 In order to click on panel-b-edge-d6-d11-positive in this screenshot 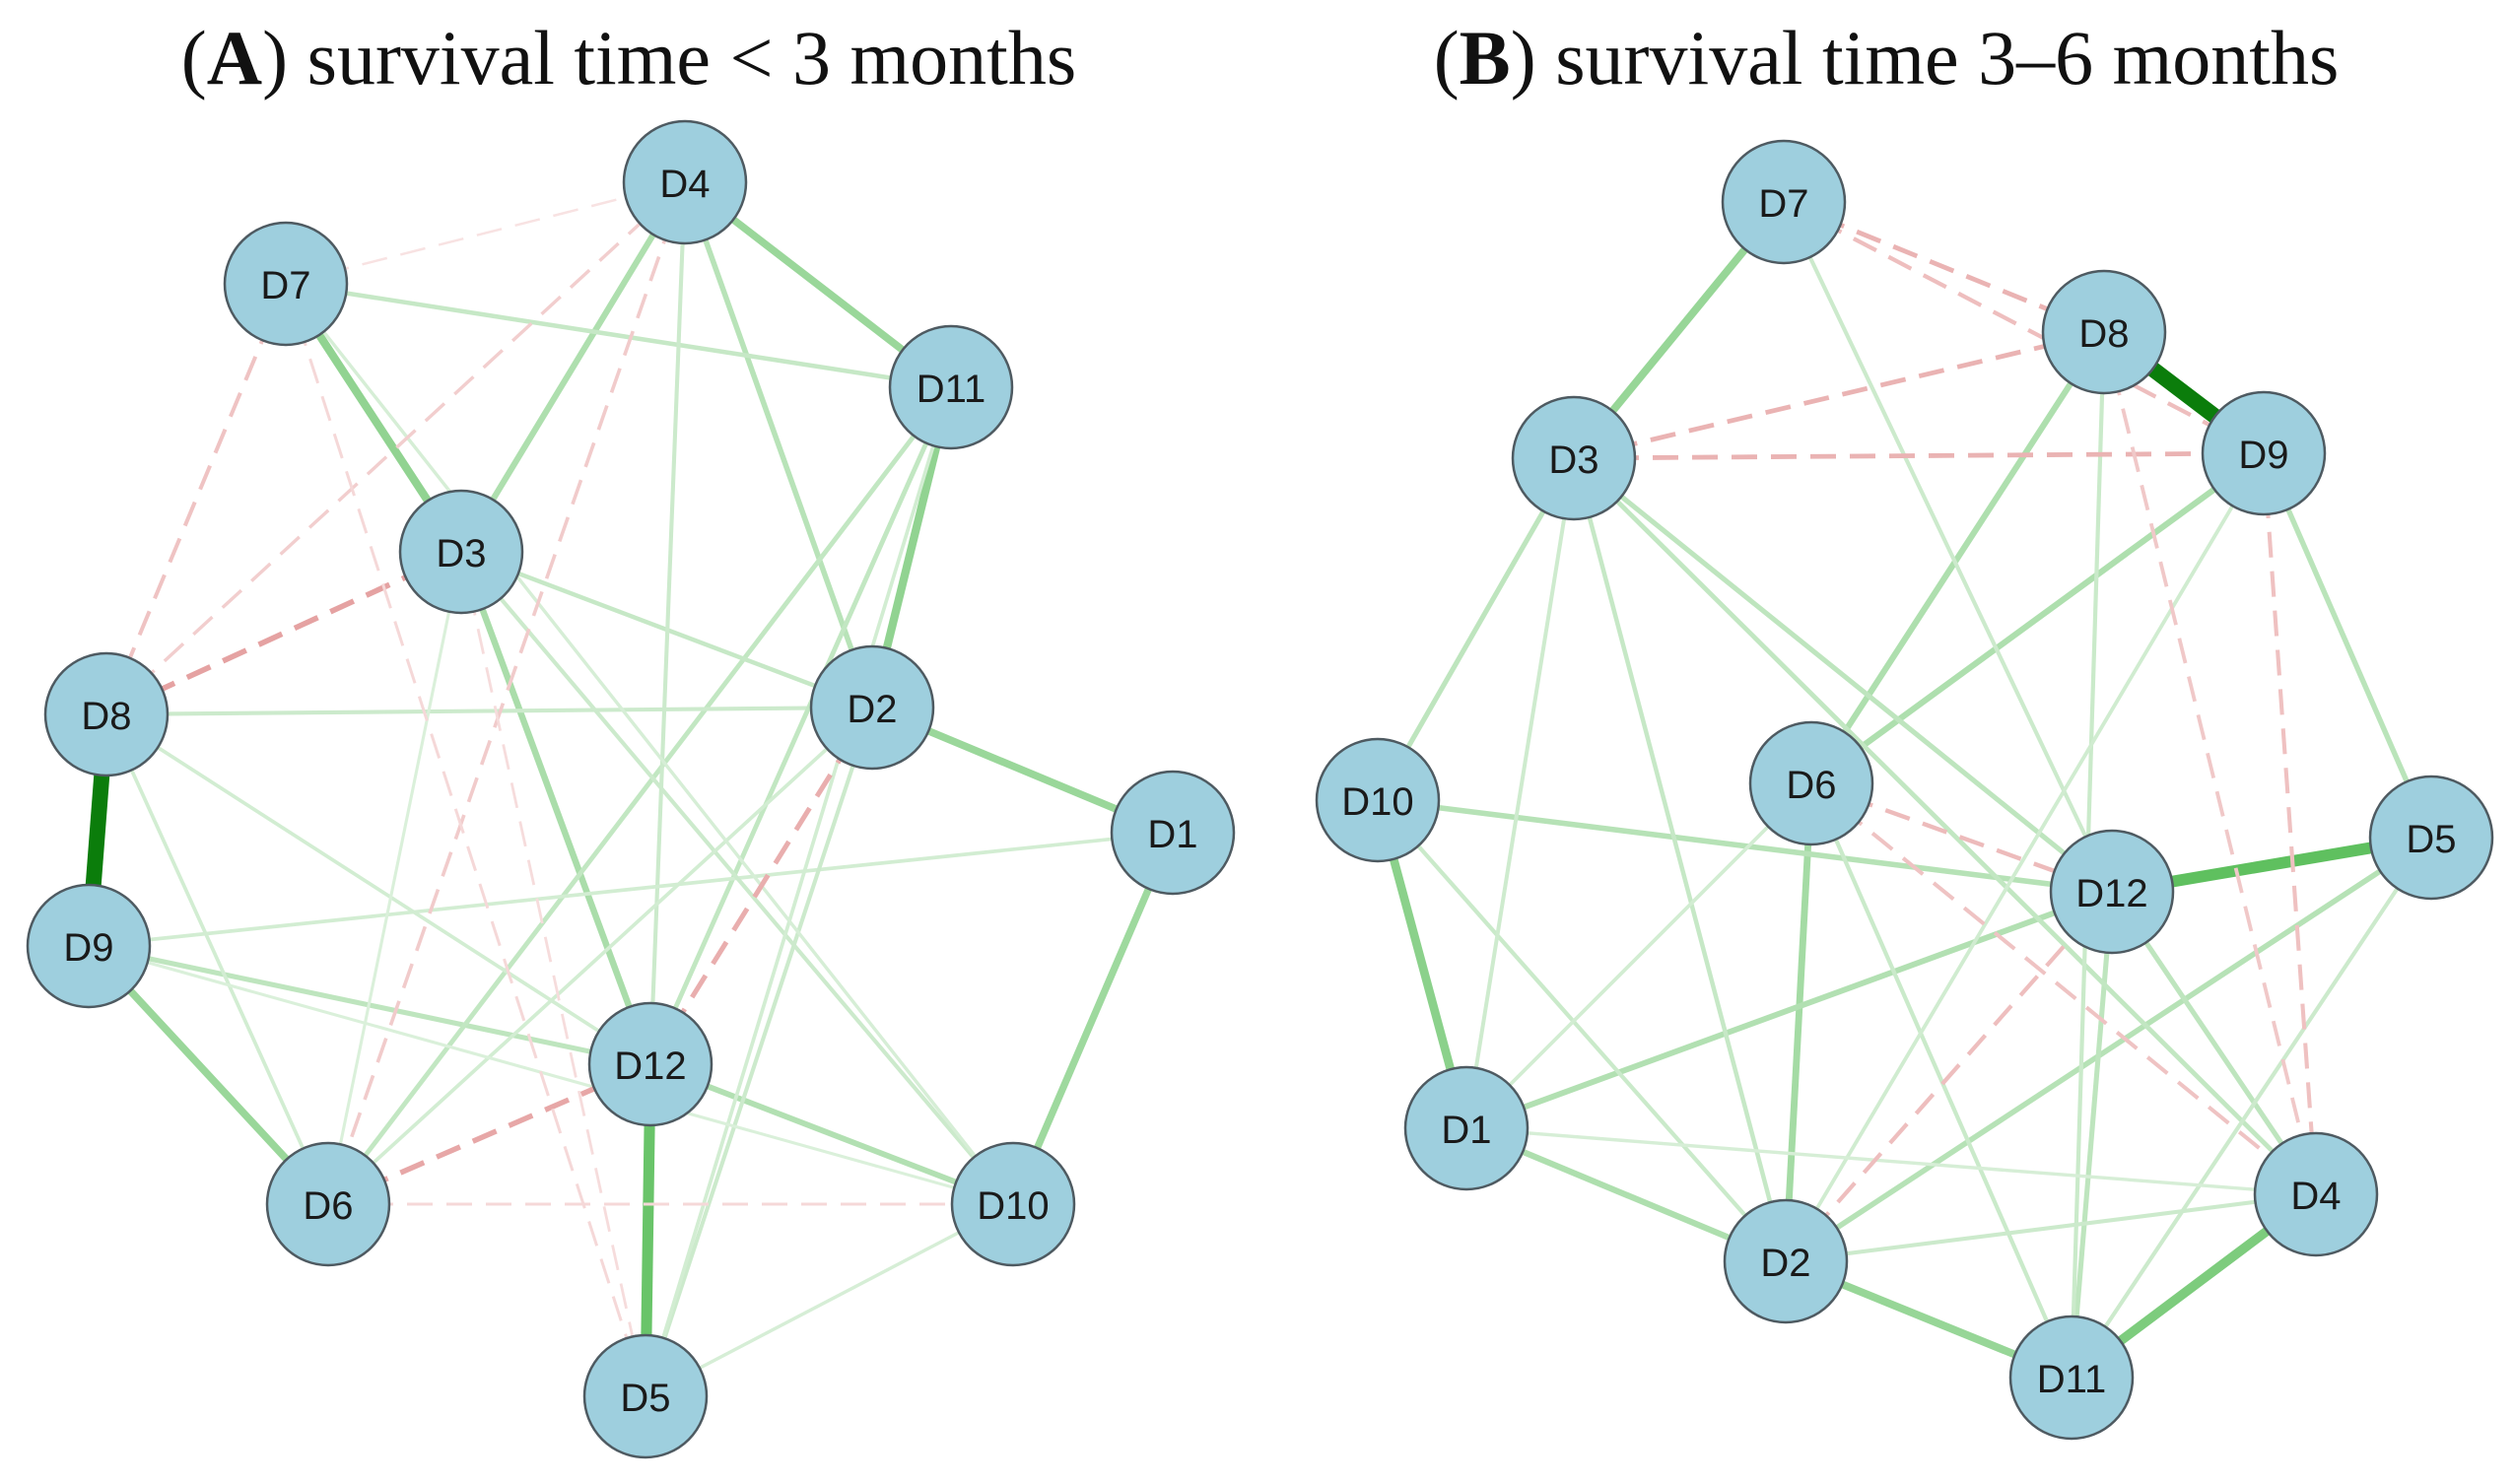, I will do `click(1941, 1080)`.